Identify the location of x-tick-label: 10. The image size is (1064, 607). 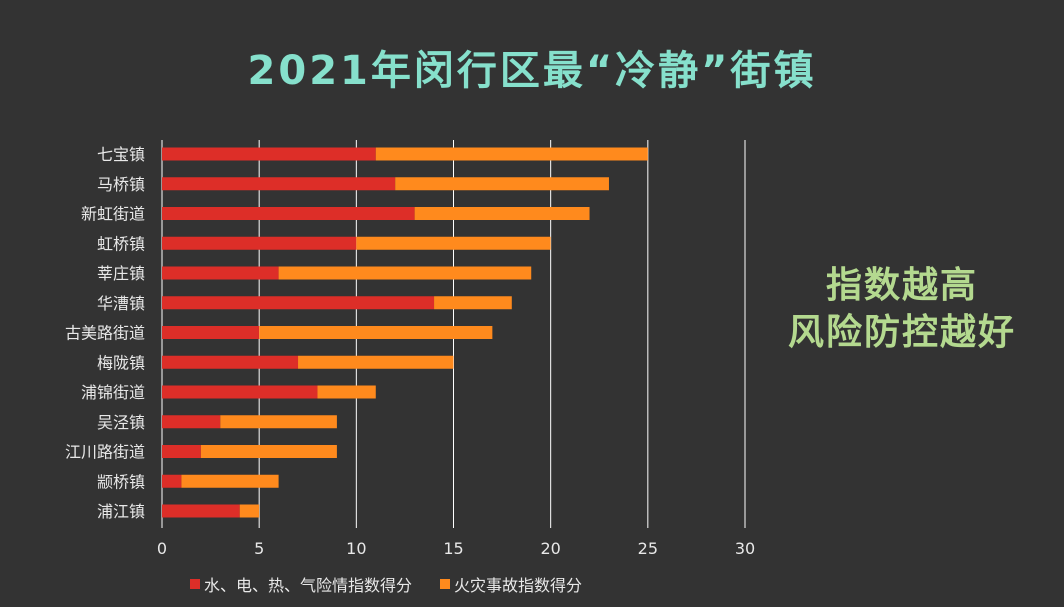
(356, 548).